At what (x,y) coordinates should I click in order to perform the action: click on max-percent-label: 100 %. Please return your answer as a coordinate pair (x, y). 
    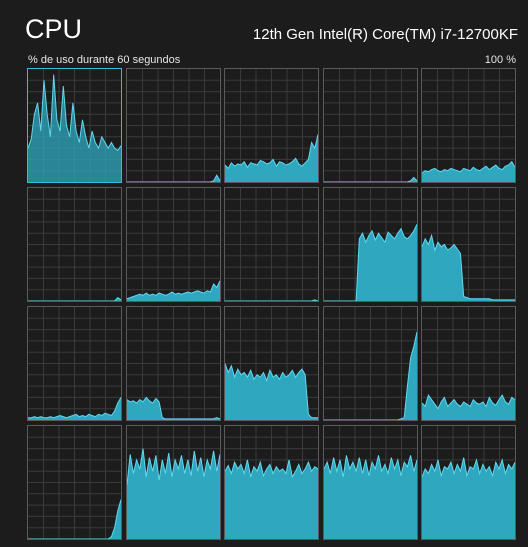
    Looking at the image, I should click on (500, 60).